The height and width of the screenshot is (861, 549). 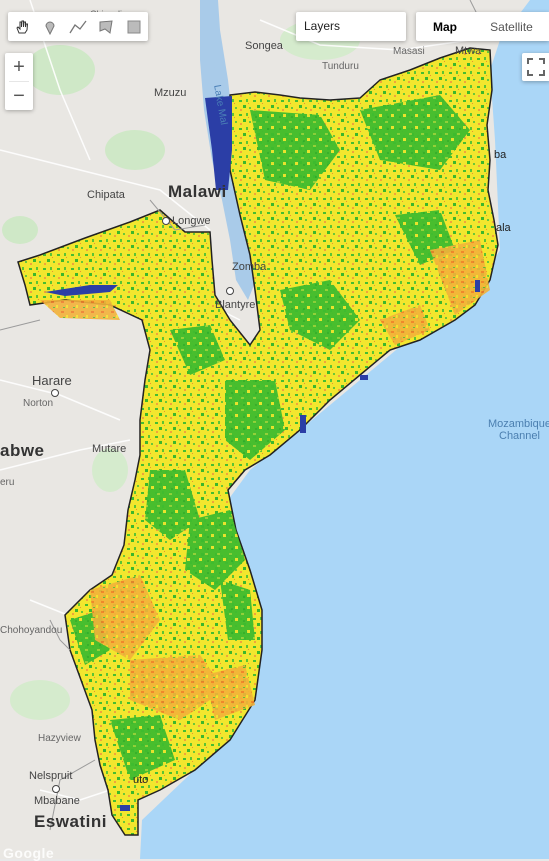 What do you see at coordinates (22, 450) in the screenshot?
I see `label-zimbabwe: abwe` at bounding box center [22, 450].